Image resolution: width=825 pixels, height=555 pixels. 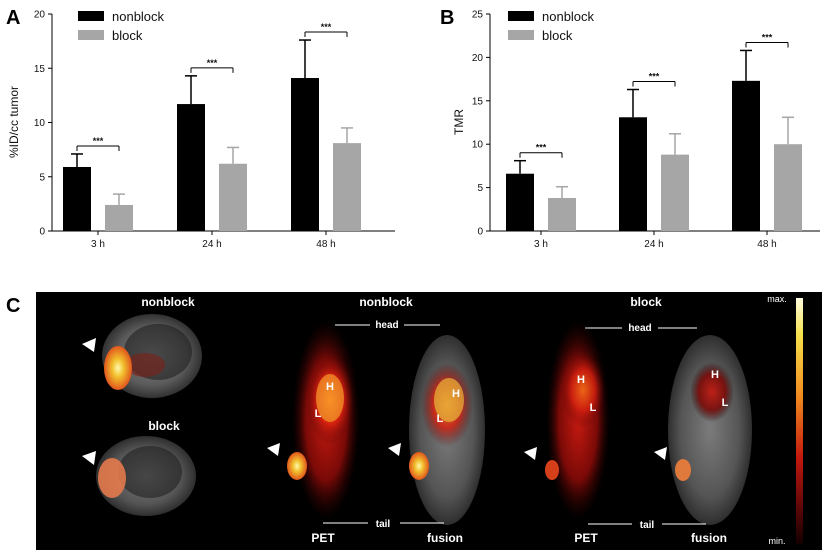 What do you see at coordinates (383, 524) in the screenshot?
I see `tail-label-nonblock: tail` at bounding box center [383, 524].